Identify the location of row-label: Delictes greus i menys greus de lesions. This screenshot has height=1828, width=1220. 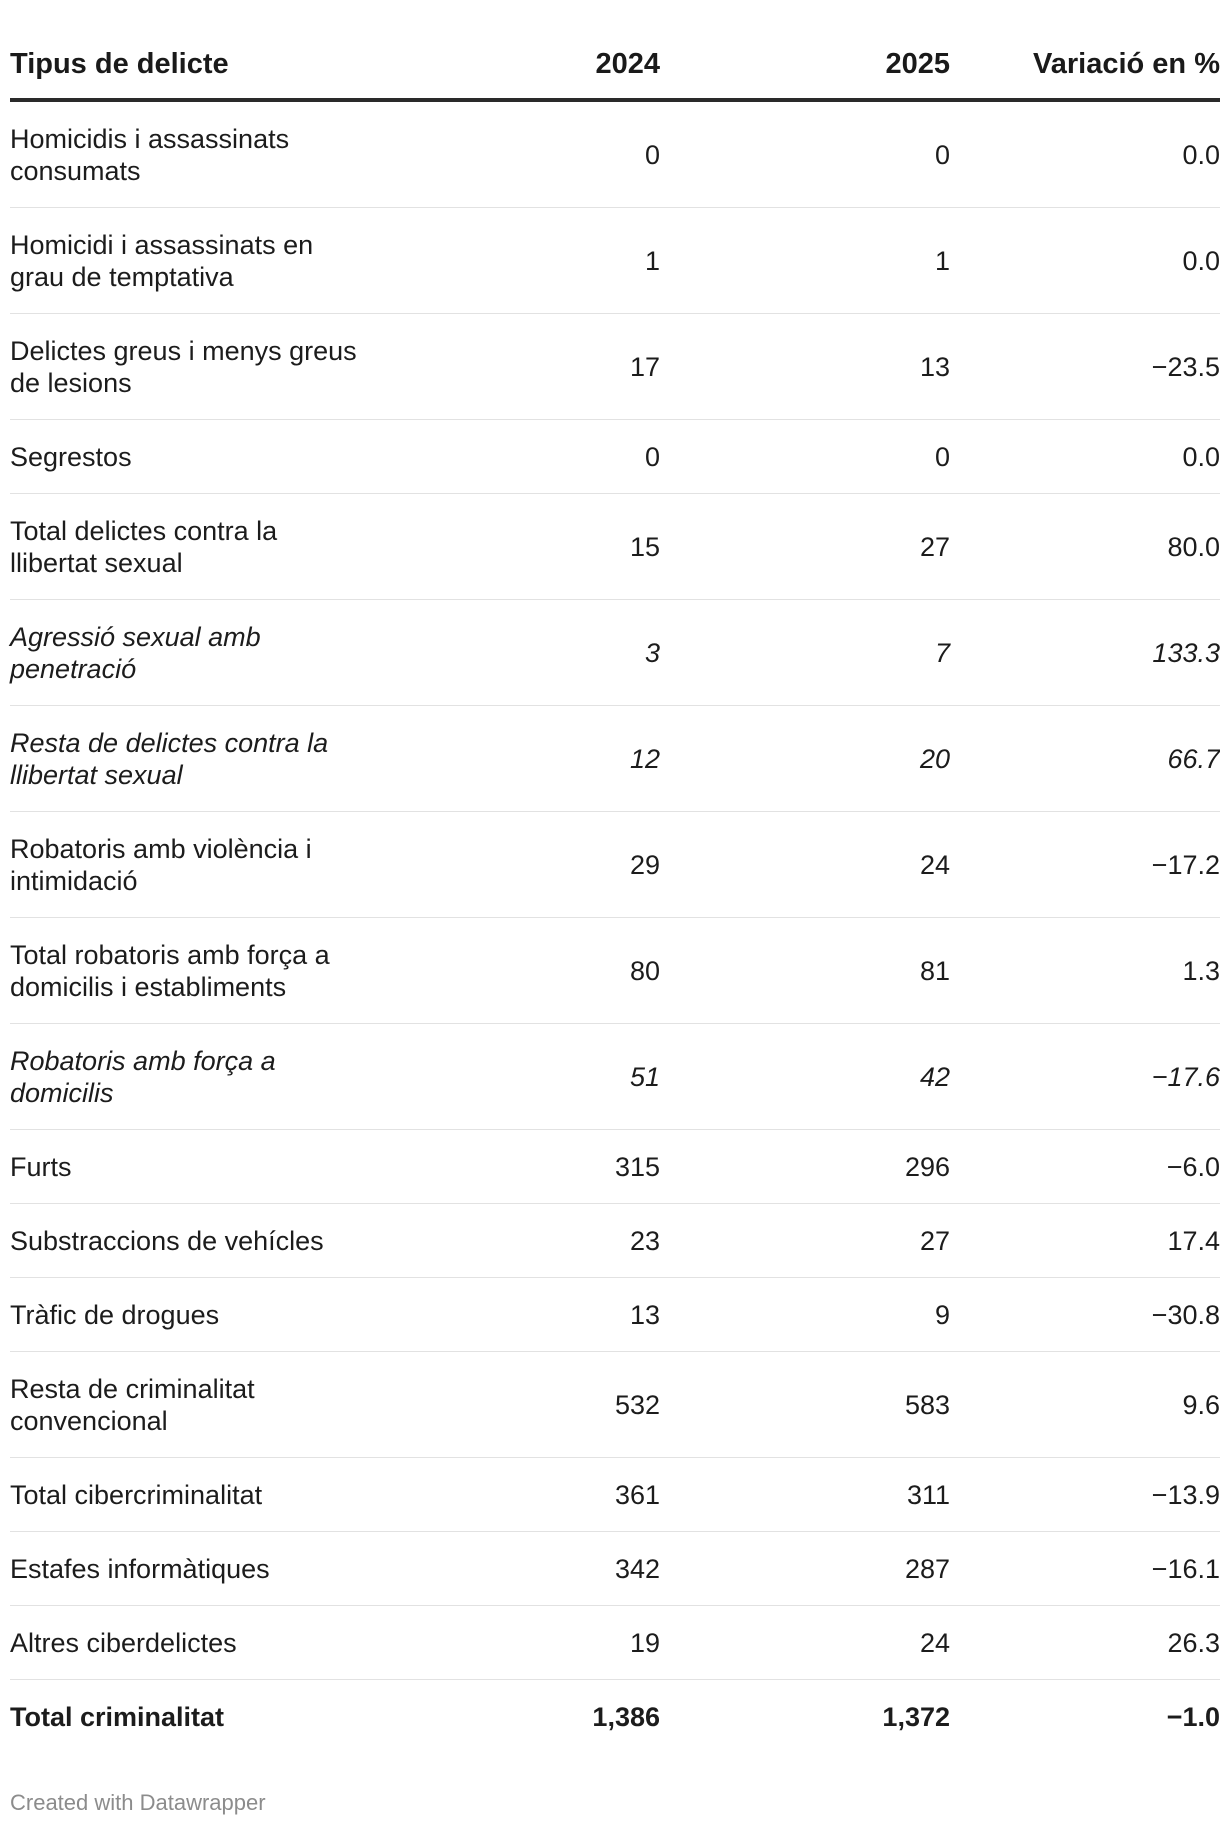
(200, 366).